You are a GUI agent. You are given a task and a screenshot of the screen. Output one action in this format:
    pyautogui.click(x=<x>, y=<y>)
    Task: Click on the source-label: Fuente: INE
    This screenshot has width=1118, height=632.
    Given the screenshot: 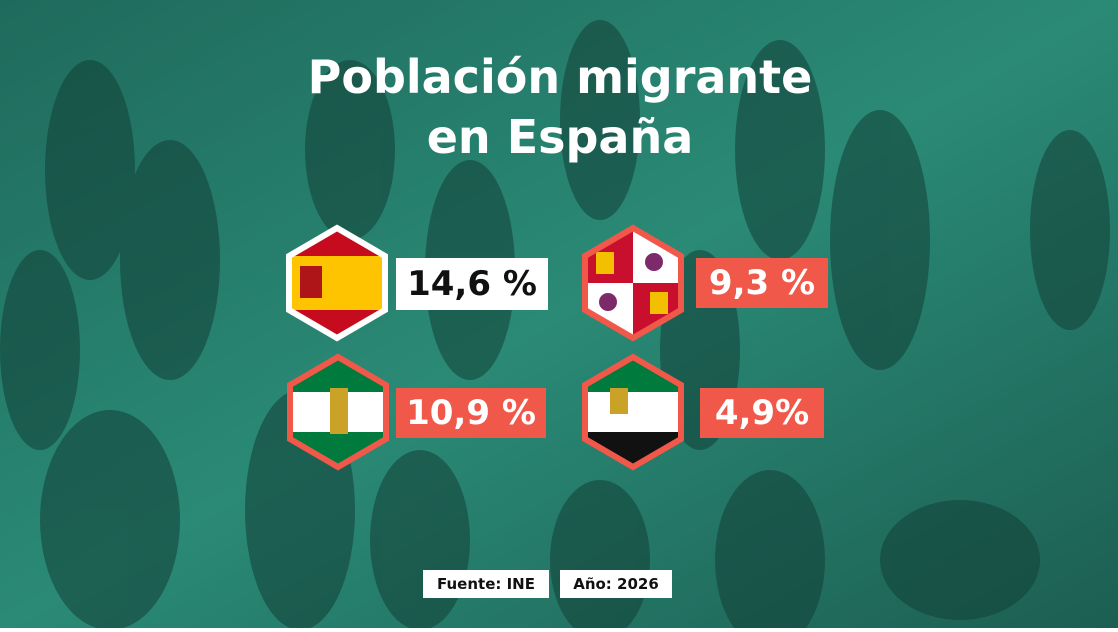 What is the action you would take?
    pyautogui.click(x=486, y=584)
    